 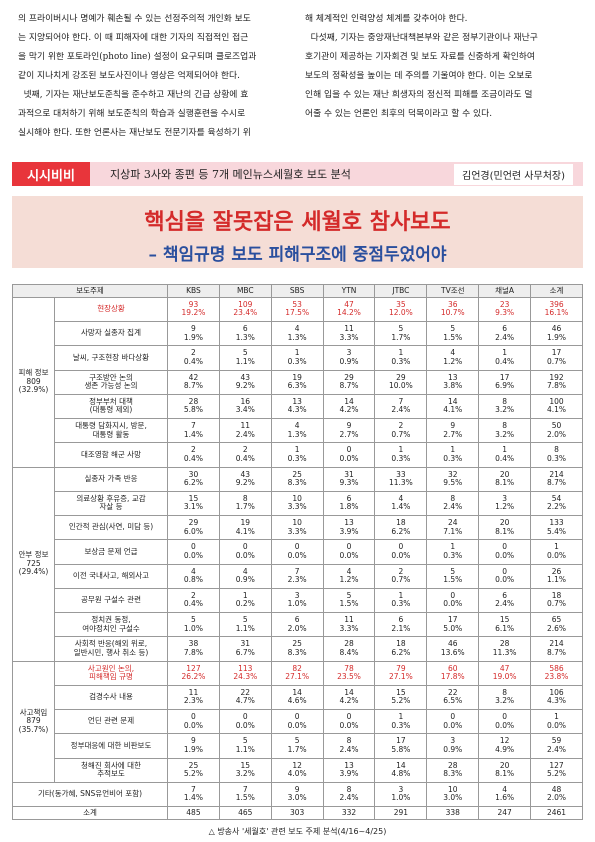 What do you see at coordinates (349, 479) in the screenshot?
I see `value-cell: 31 9.3%` at bounding box center [349, 479].